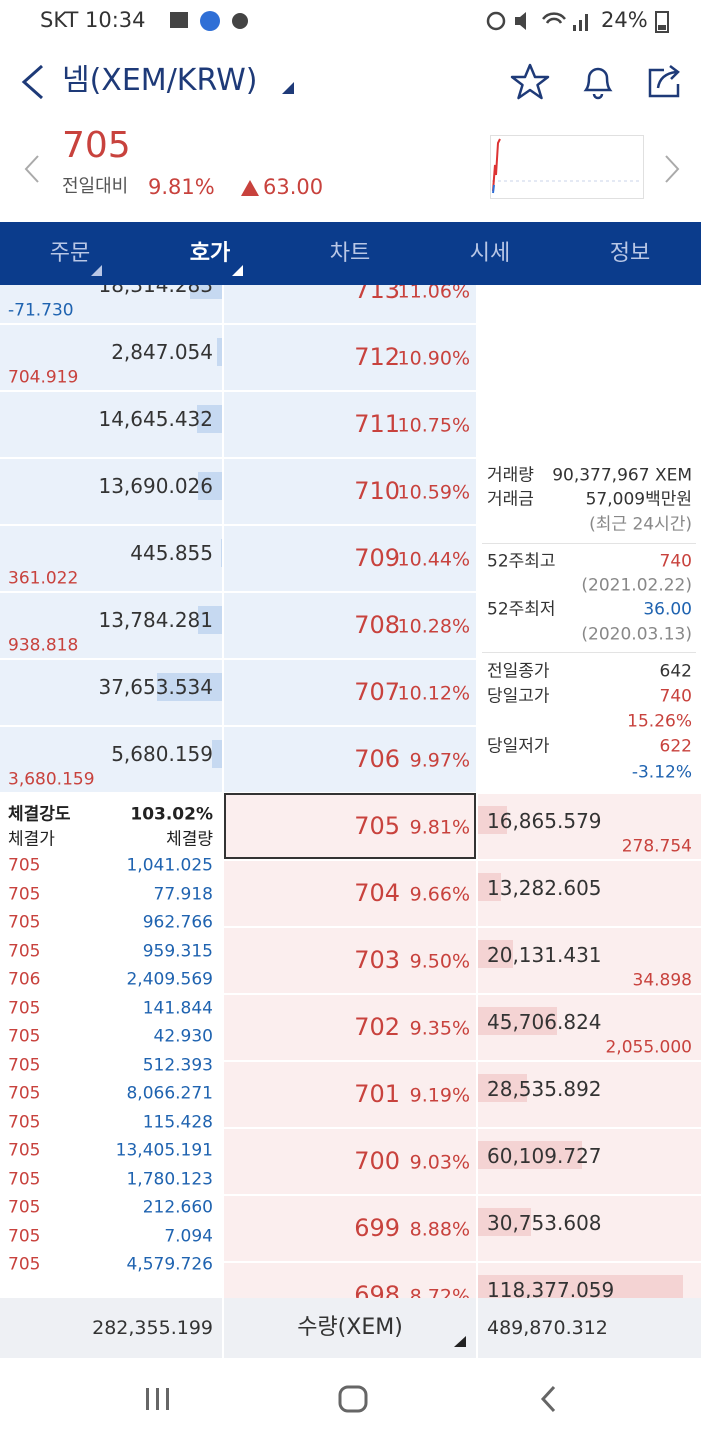 The width and height of the screenshot is (701, 1440). Describe the element at coordinates (177, 1207) in the screenshot. I see `trade-quantity: 212.660` at that location.